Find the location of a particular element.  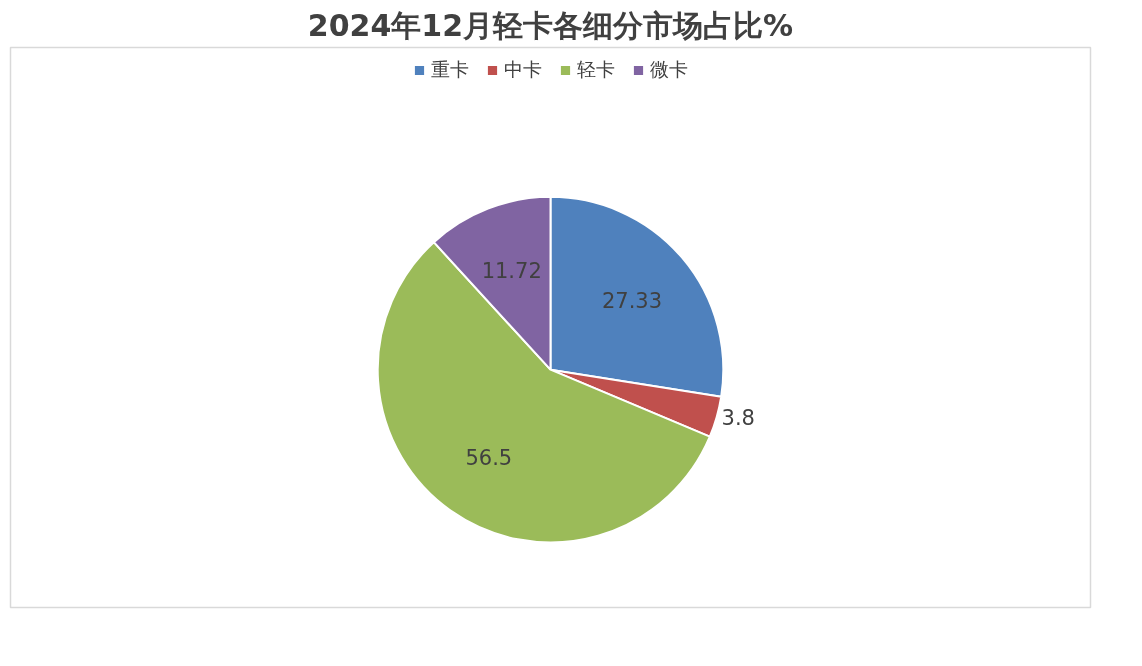

data-label: 56.5 is located at coordinates (489, 458).